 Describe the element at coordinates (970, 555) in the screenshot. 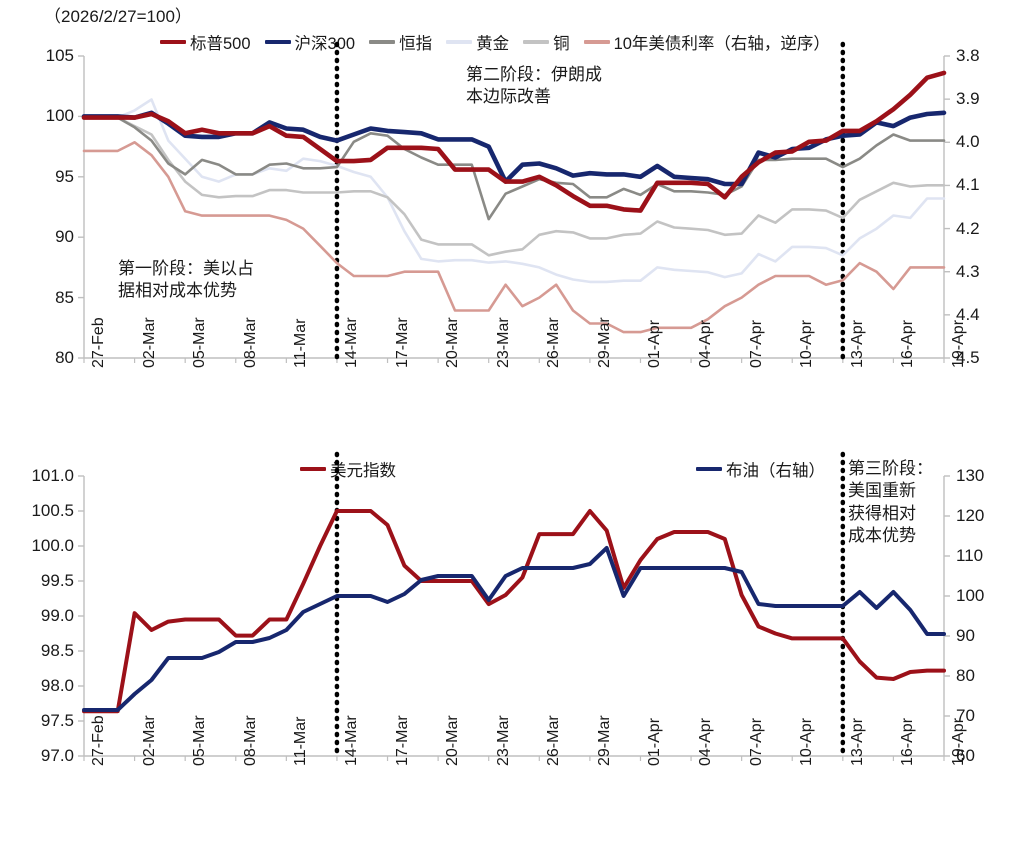

I see `bottom-y-right-tick: 110` at that location.